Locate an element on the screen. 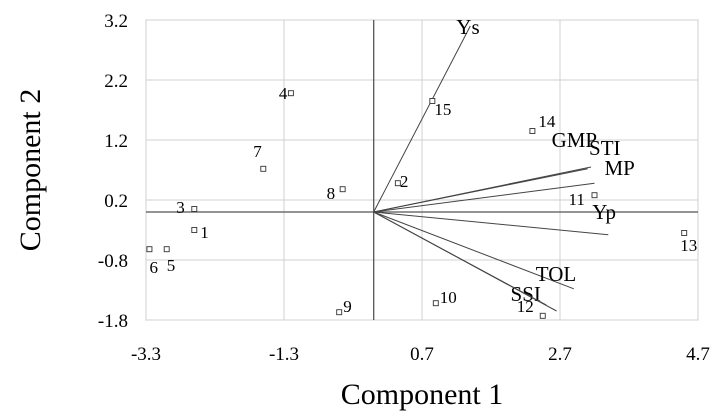  score-point-label: 5 is located at coordinates (171, 265).